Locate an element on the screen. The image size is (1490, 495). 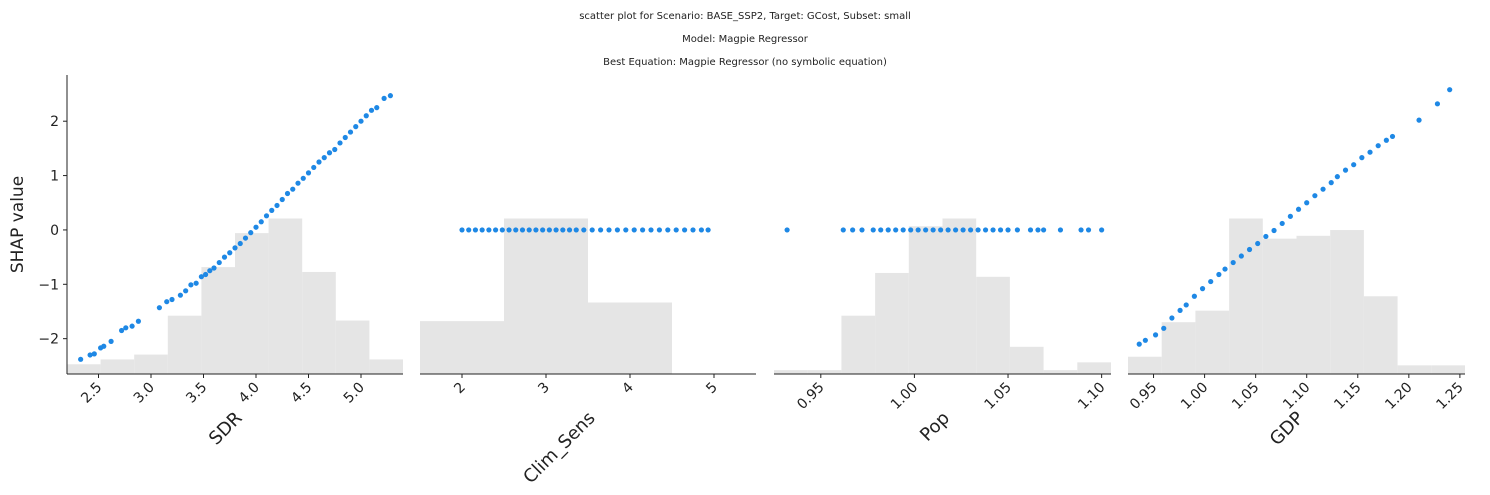
y-tick-label: −2 is located at coordinates (48, 340).